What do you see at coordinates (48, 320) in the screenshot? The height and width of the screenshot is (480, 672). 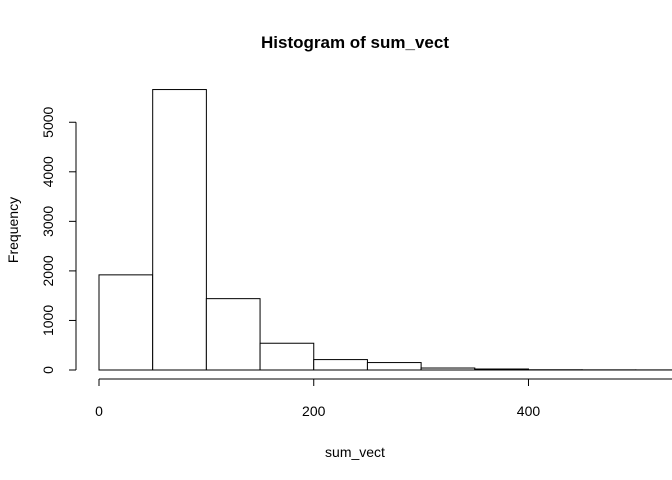 I see `y-tick-label: 1000` at bounding box center [48, 320].